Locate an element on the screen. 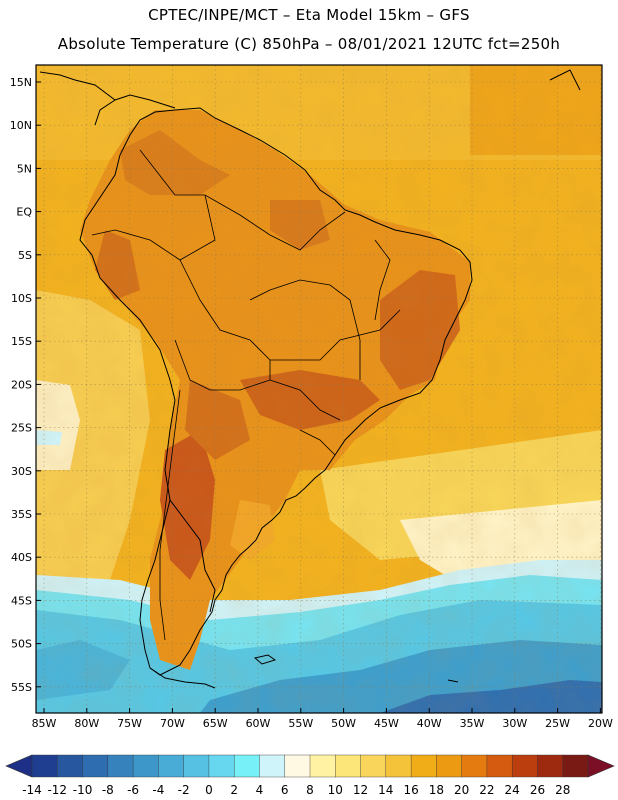  colorbar-label: 18 is located at coordinates (436, 790).